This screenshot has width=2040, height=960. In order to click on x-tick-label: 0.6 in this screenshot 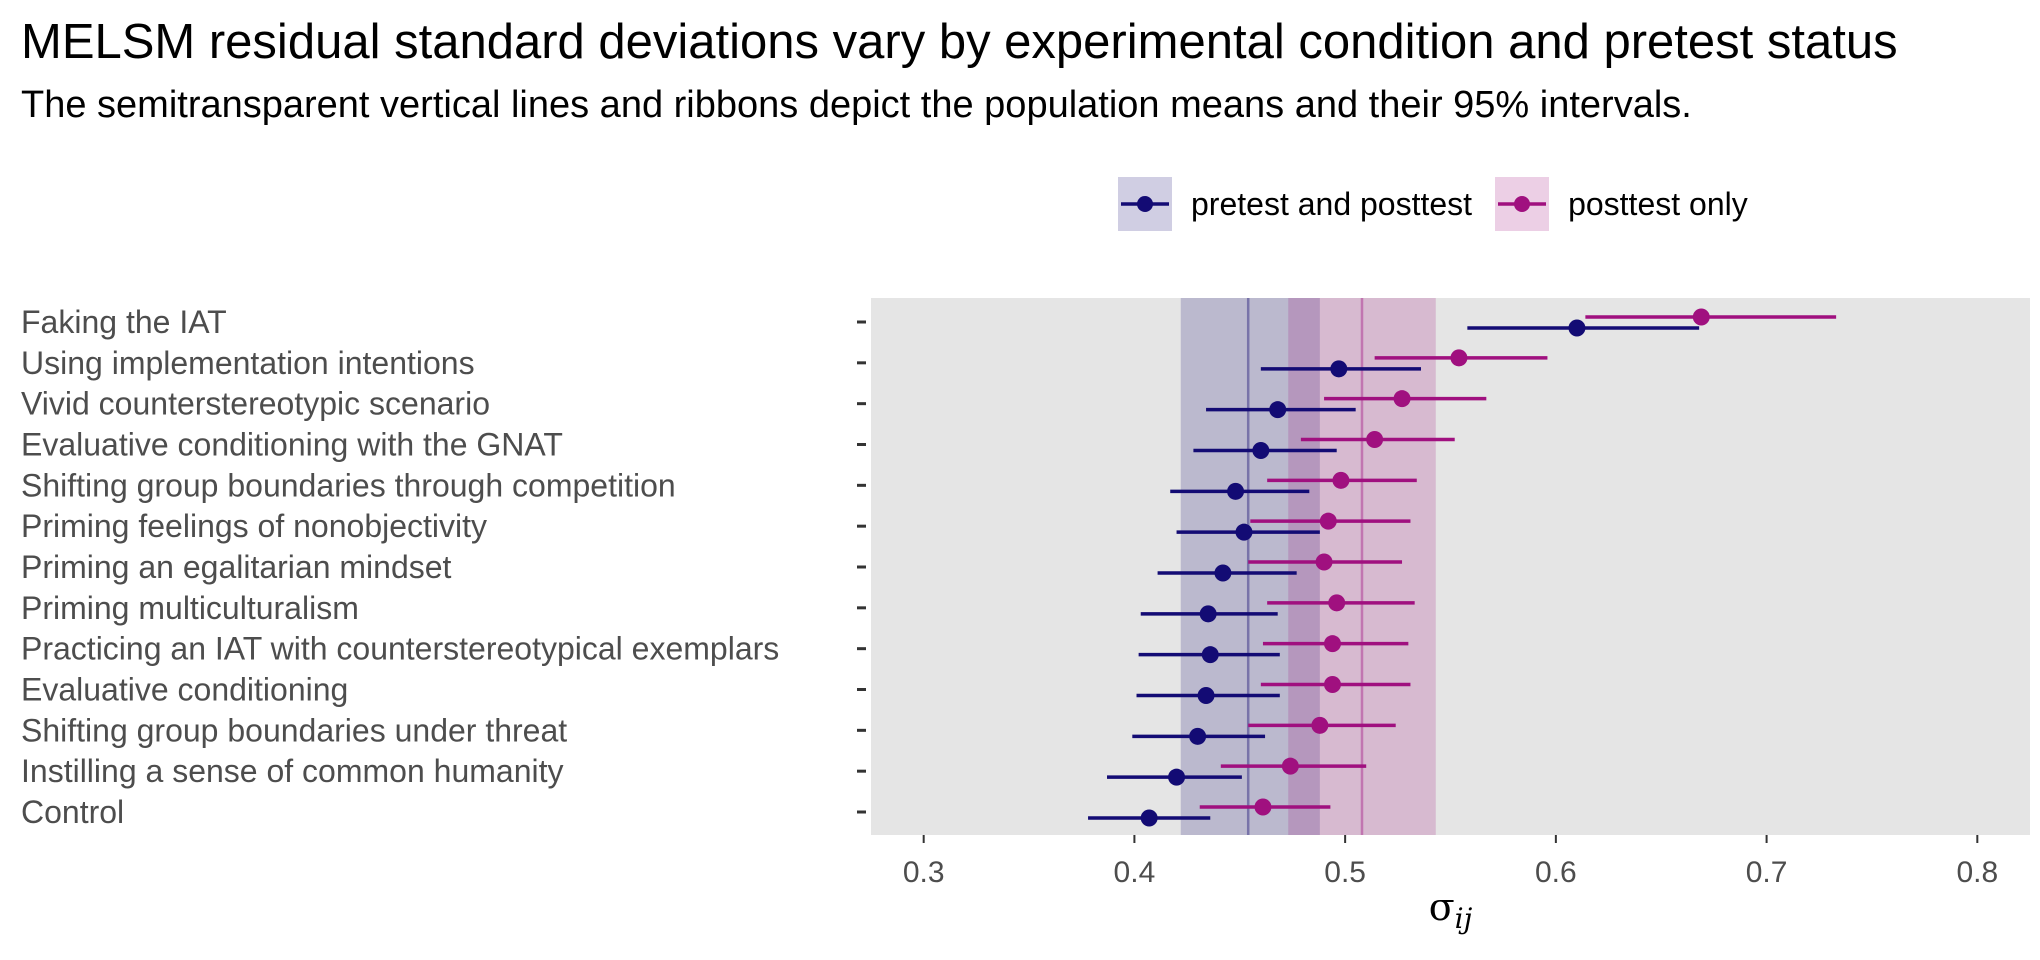, I will do `click(1556, 872)`.